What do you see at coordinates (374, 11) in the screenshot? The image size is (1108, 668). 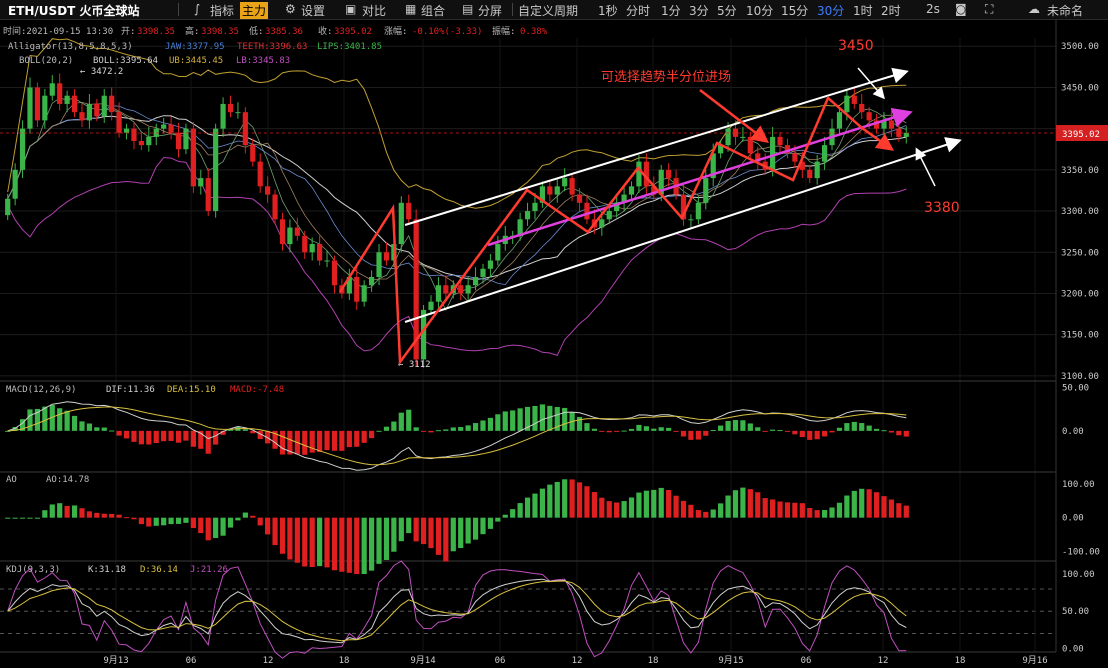 I see `compare-button: 对比` at bounding box center [374, 11].